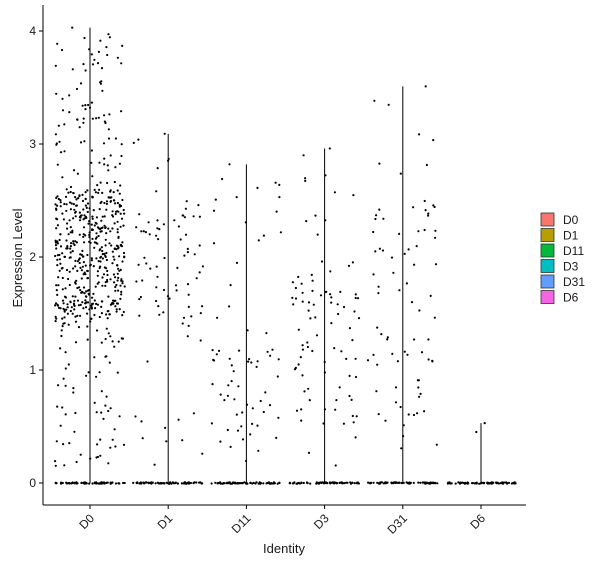 The image size is (600, 568). What do you see at coordinates (32, 370) in the screenshot?
I see `y-tick-label: 1` at bounding box center [32, 370].